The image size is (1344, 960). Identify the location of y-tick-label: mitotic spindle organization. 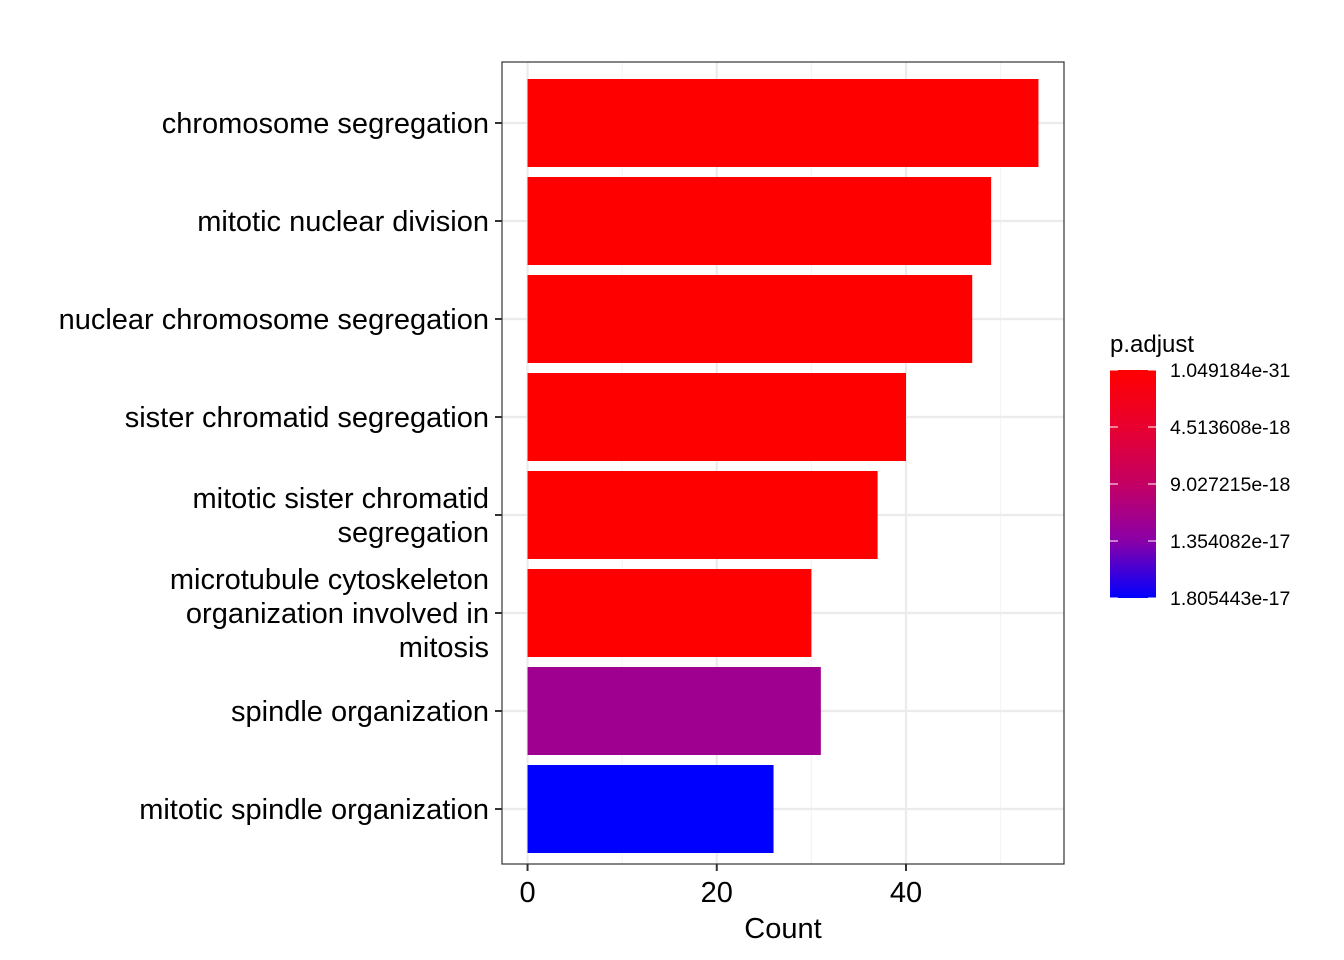
(314, 810).